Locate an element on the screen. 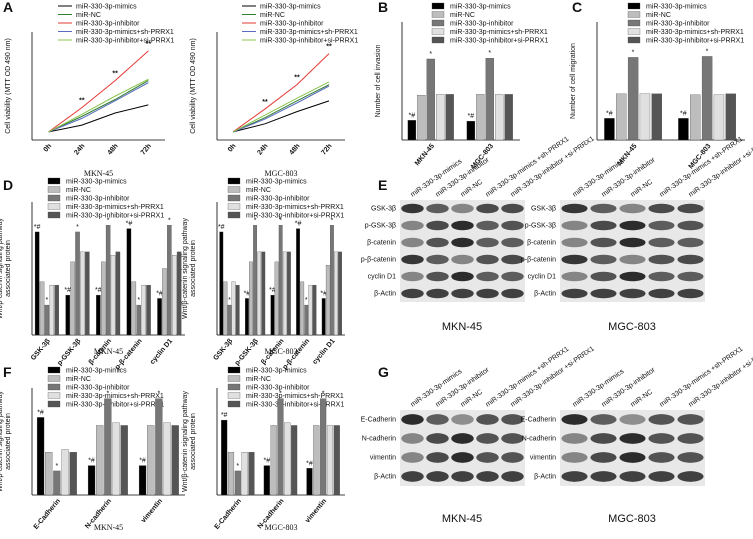 The image size is (753, 539). x-tick-label: GSK-3β is located at coordinates (41, 349).